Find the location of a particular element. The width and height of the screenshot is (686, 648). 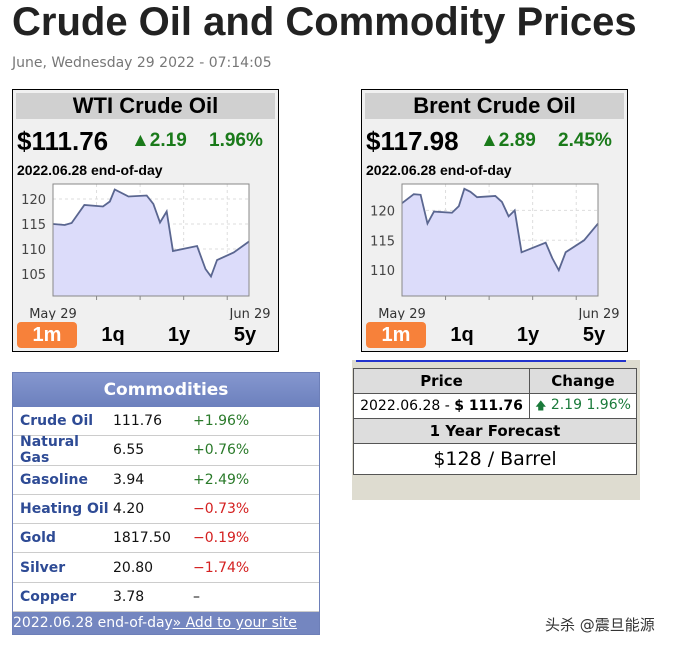

price-cell: 2022.06.28 - $ 111.76 is located at coordinates (441, 406).